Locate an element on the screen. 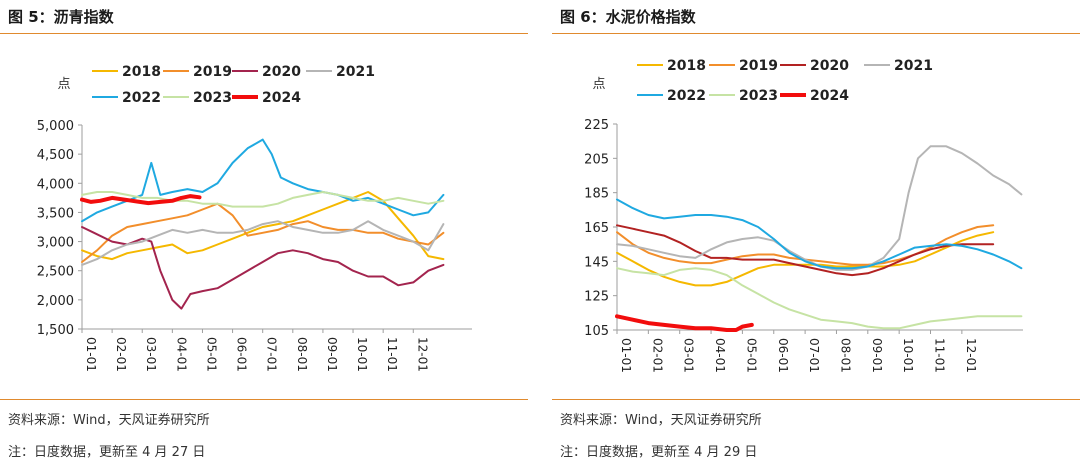 Image resolution: width=1080 pixels, height=471 pixels. note-text: 注：日度数据，更新至 4 月 29 日 is located at coordinates (659, 452).